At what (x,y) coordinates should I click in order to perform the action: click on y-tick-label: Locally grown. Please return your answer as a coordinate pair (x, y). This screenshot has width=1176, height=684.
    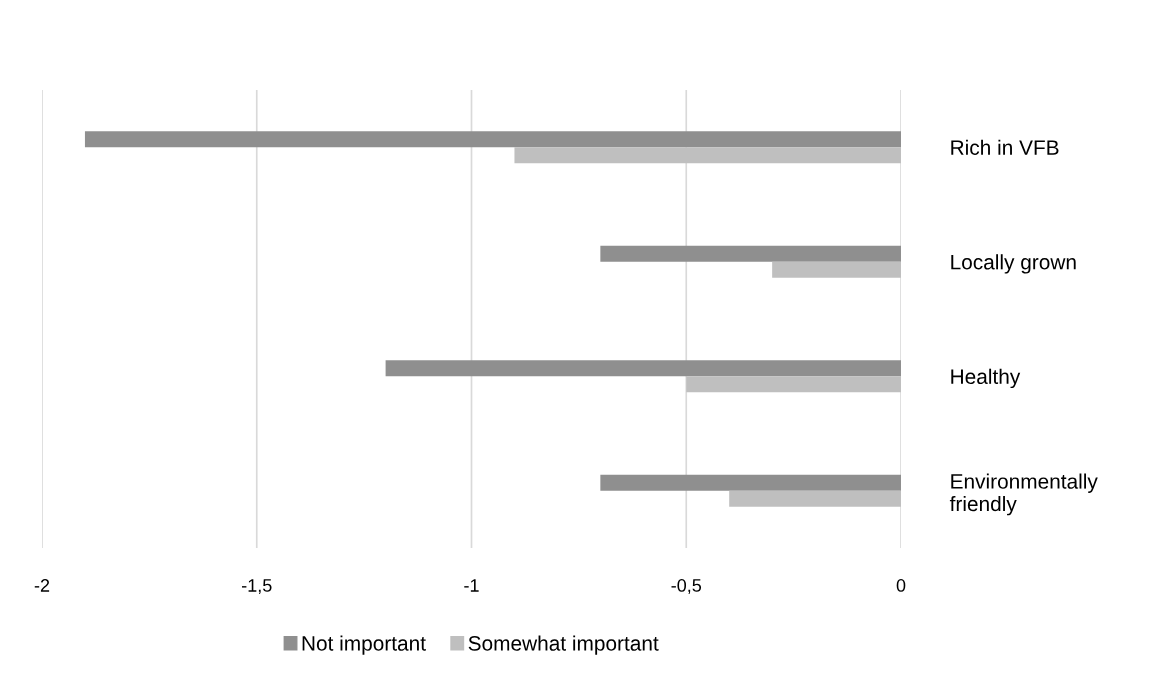
    Looking at the image, I should click on (1013, 264).